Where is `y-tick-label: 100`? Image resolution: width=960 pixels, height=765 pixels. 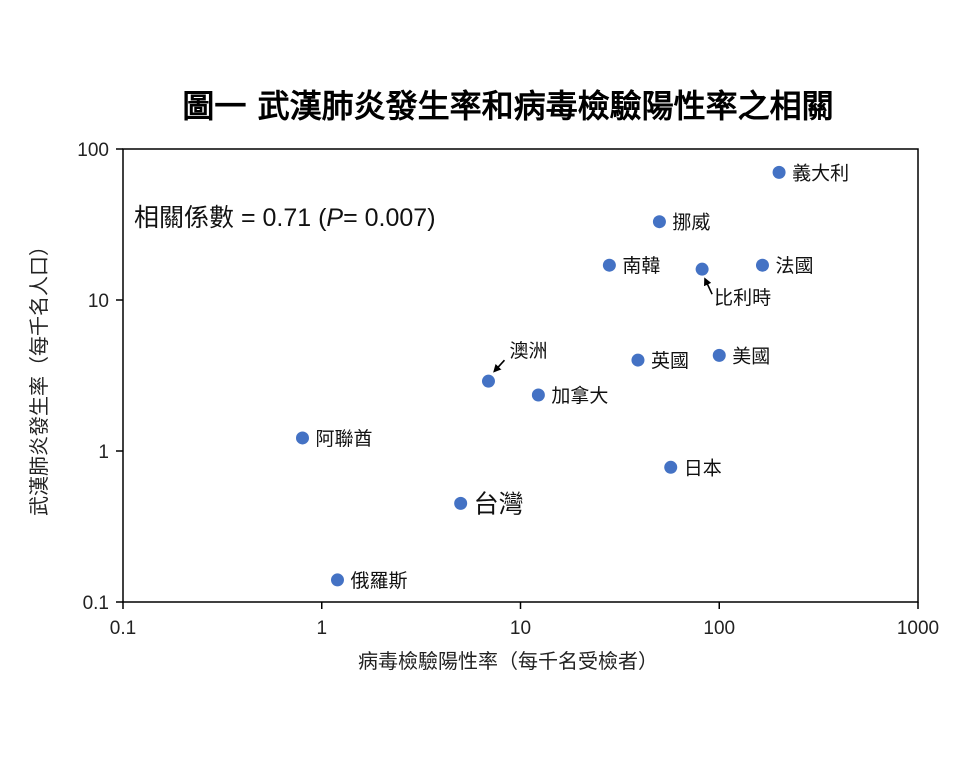 y-tick-label: 100 is located at coordinates (93, 150).